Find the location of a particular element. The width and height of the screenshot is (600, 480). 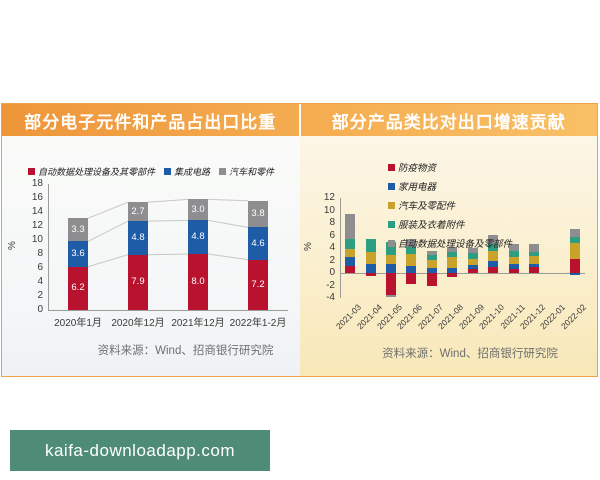

header-divider is located at coordinates (299, 120).